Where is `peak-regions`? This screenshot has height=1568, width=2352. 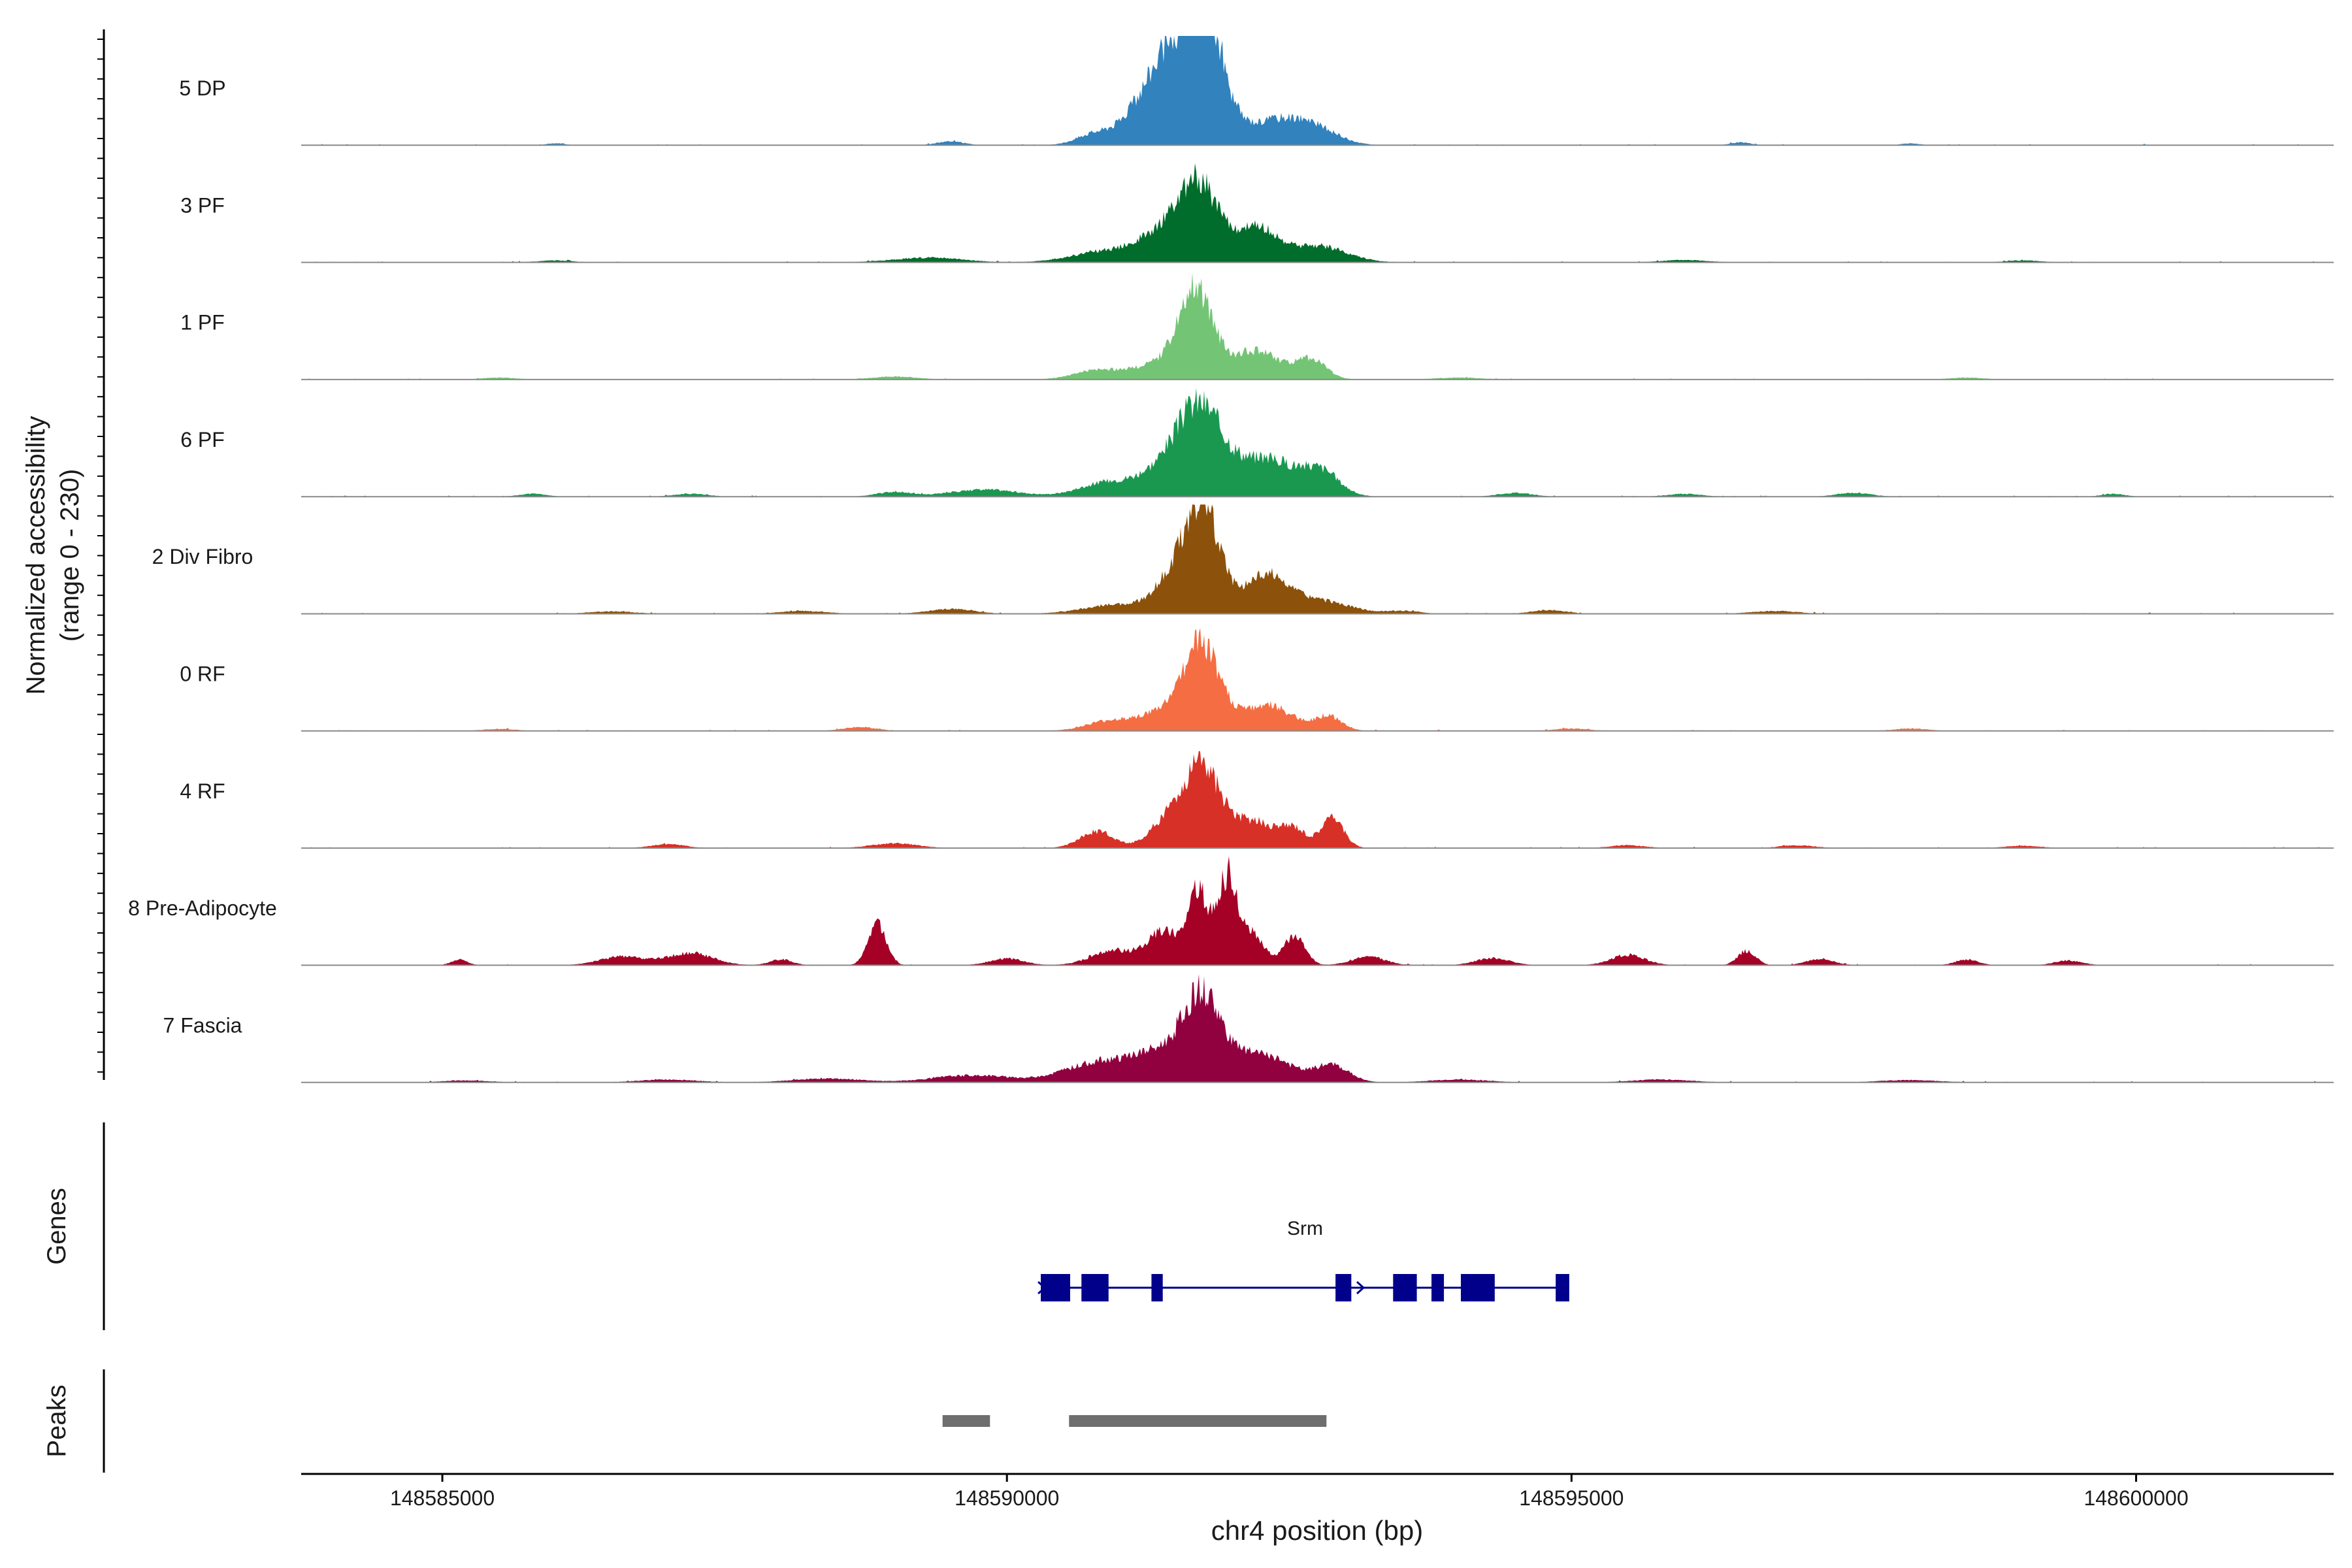
peak-regions is located at coordinates (1134, 1421).